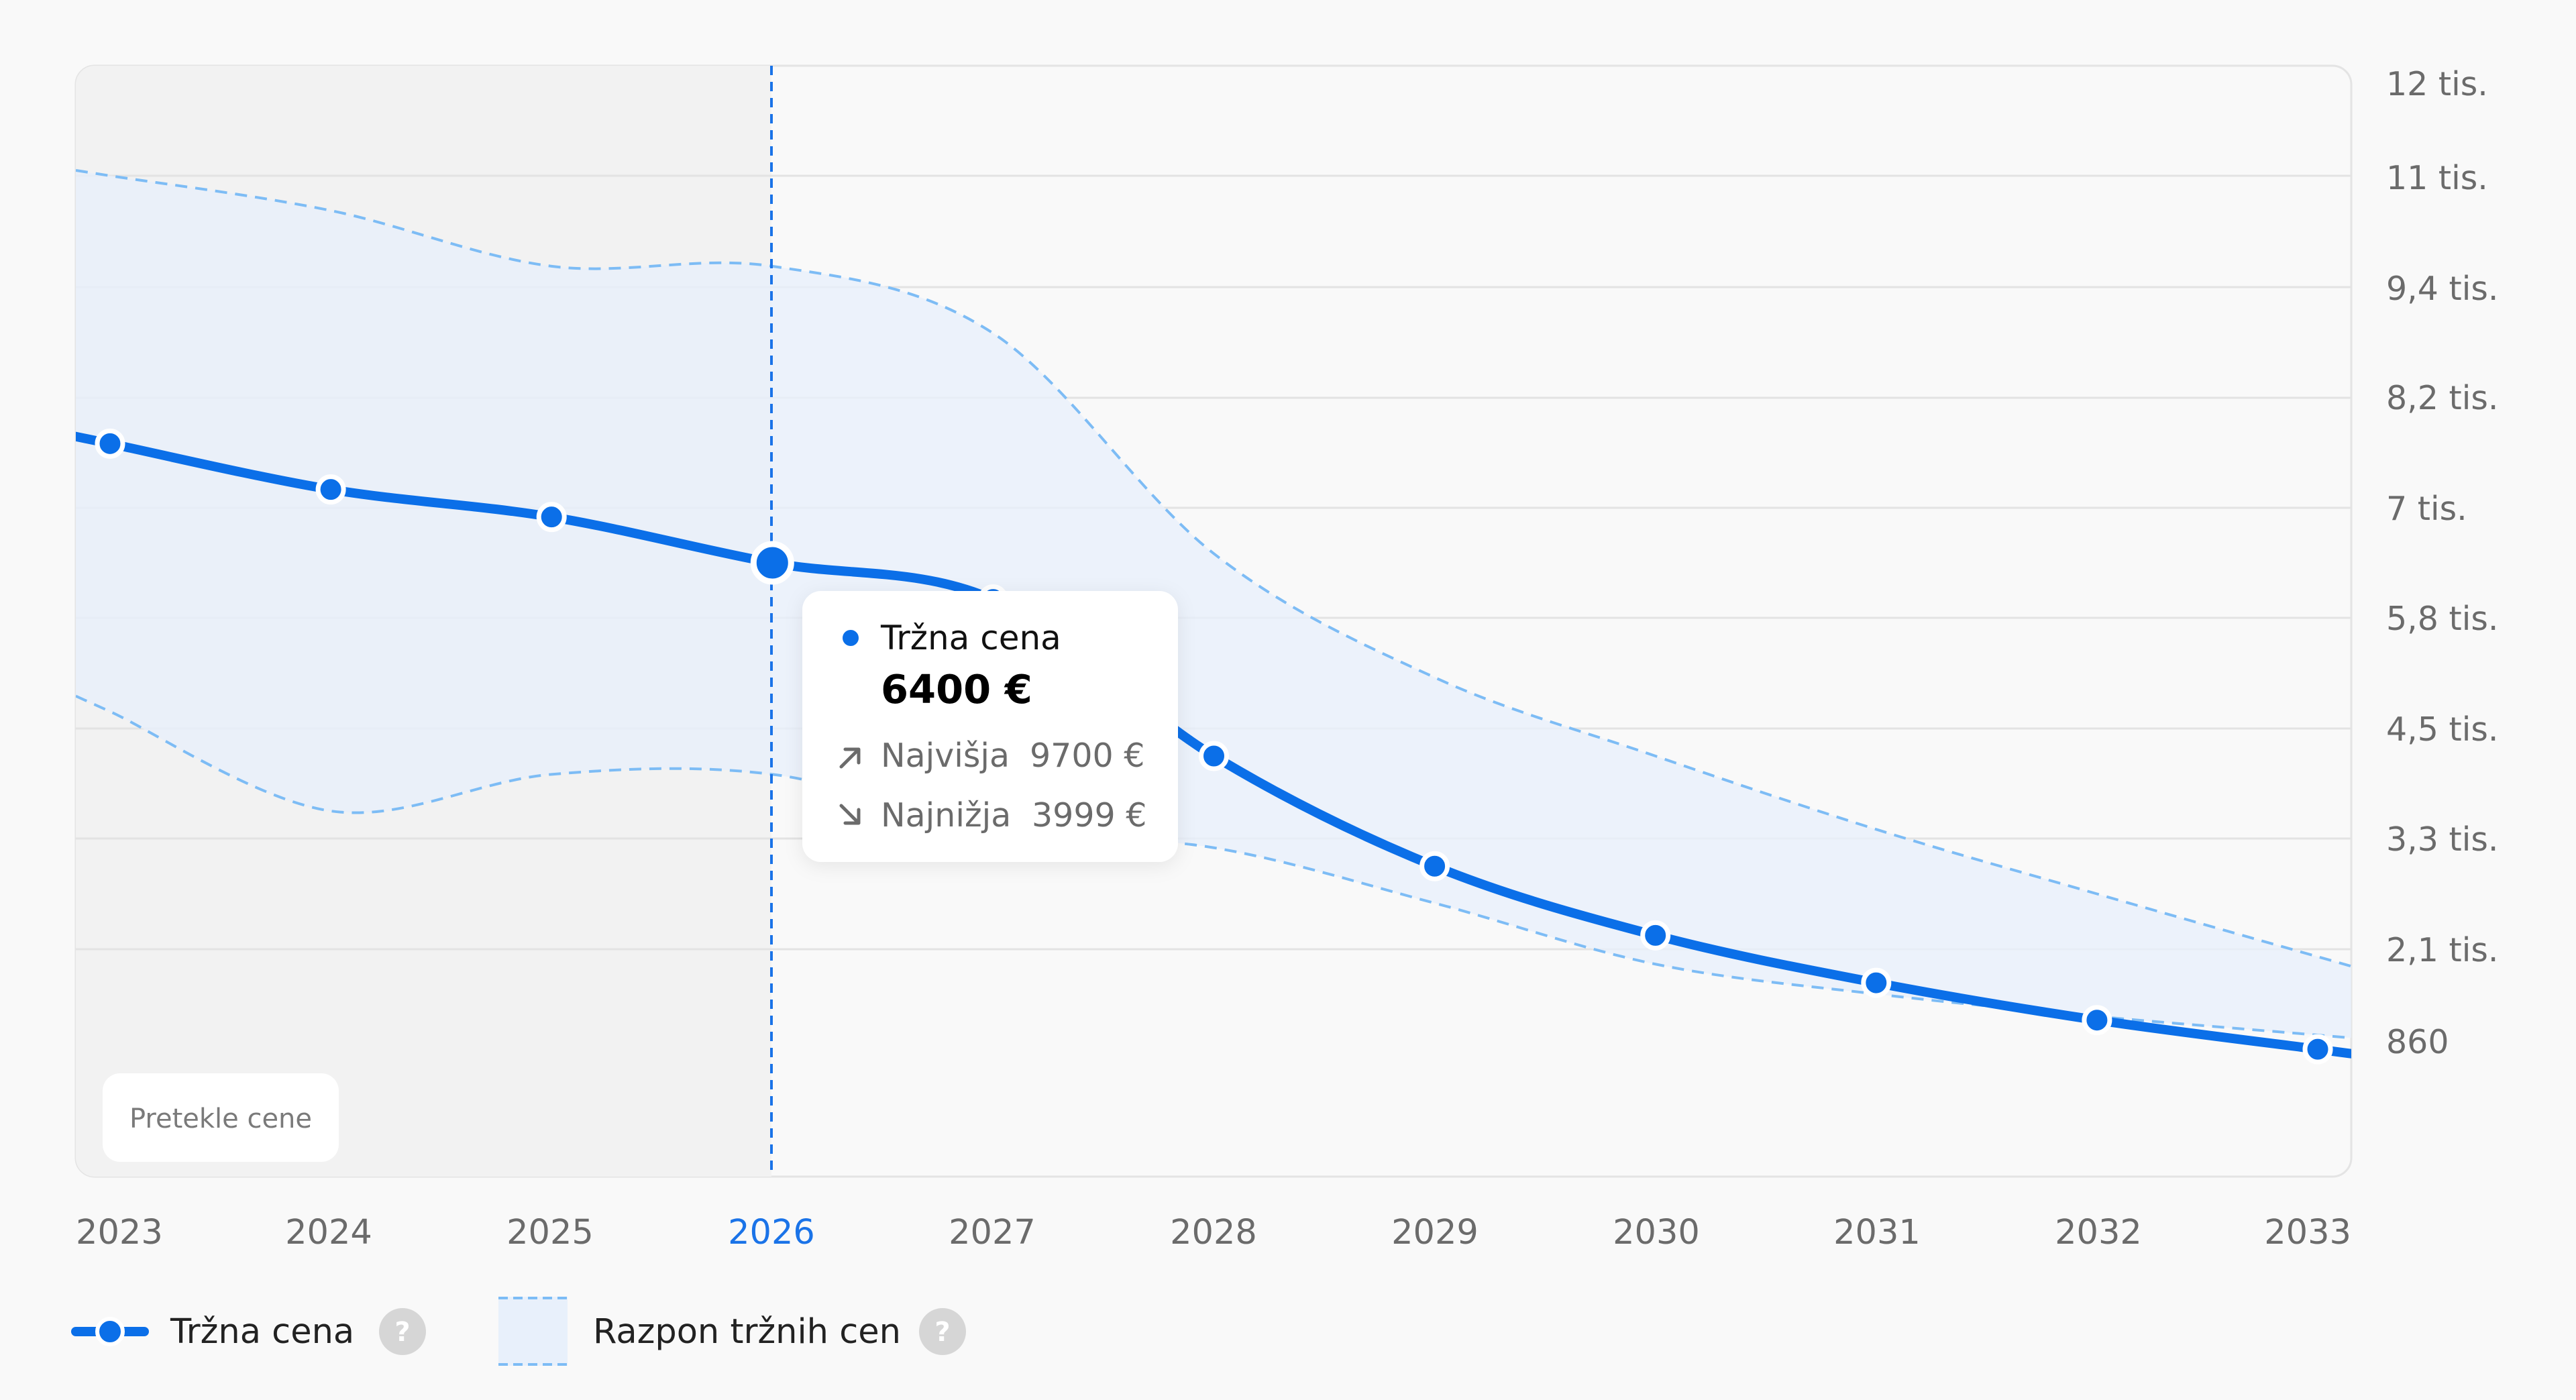 Image resolution: width=2576 pixels, height=1400 pixels. What do you see at coordinates (2442, 289) in the screenshot?
I see `y-tick-label: 9,4 tis.` at bounding box center [2442, 289].